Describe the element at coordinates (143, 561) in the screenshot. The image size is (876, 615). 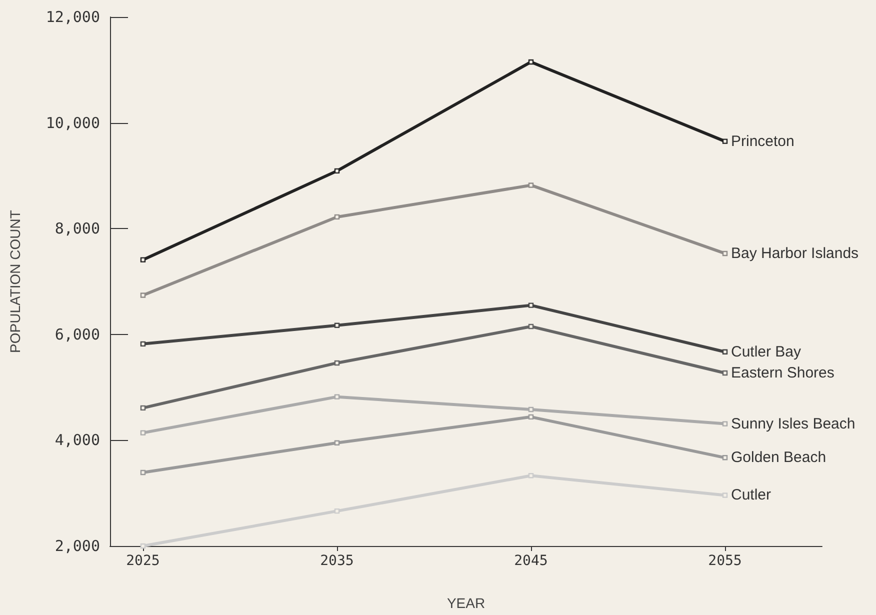
I see `x-tick-label: 2025` at that location.